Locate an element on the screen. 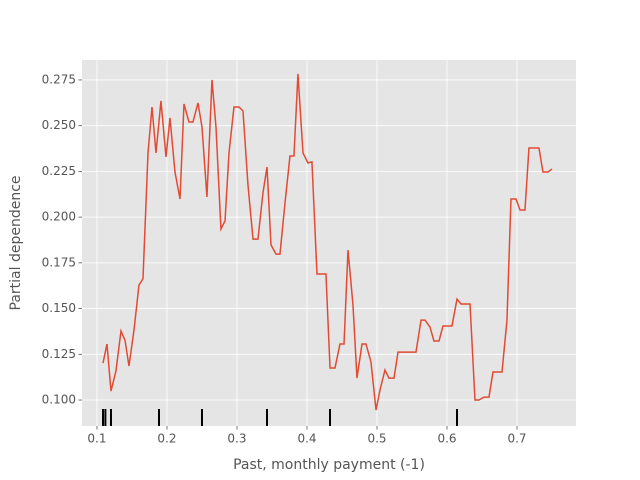 This screenshot has width=640, height=480. x-axis-label: Past, monthly payment (-1) is located at coordinates (329, 465).